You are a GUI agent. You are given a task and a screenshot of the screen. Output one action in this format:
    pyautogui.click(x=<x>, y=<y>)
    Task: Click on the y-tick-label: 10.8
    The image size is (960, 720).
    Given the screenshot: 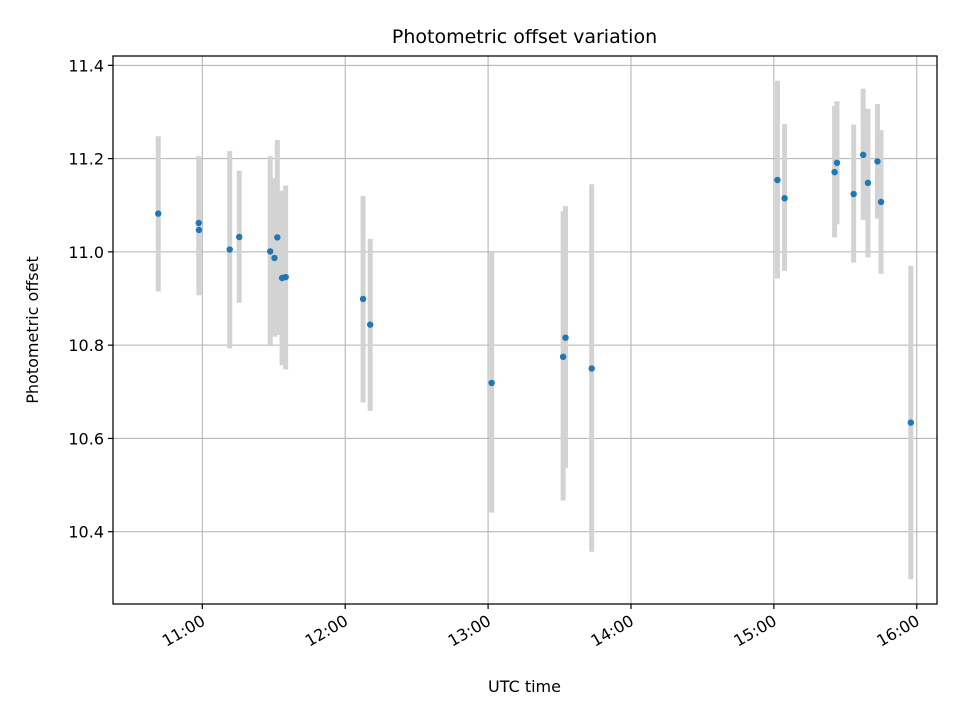 What is the action you would take?
    pyautogui.click(x=86, y=345)
    